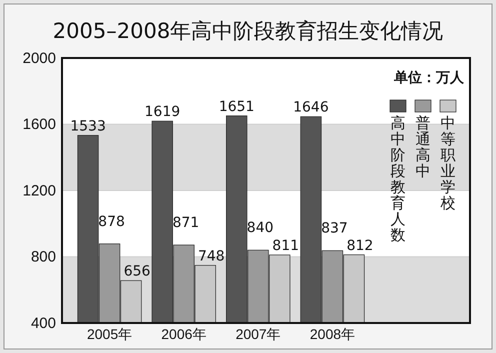 The width and height of the screenshot is (496, 353). Describe the element at coordinates (286, 246) in the screenshot. I see `data-label: 811` at that location.